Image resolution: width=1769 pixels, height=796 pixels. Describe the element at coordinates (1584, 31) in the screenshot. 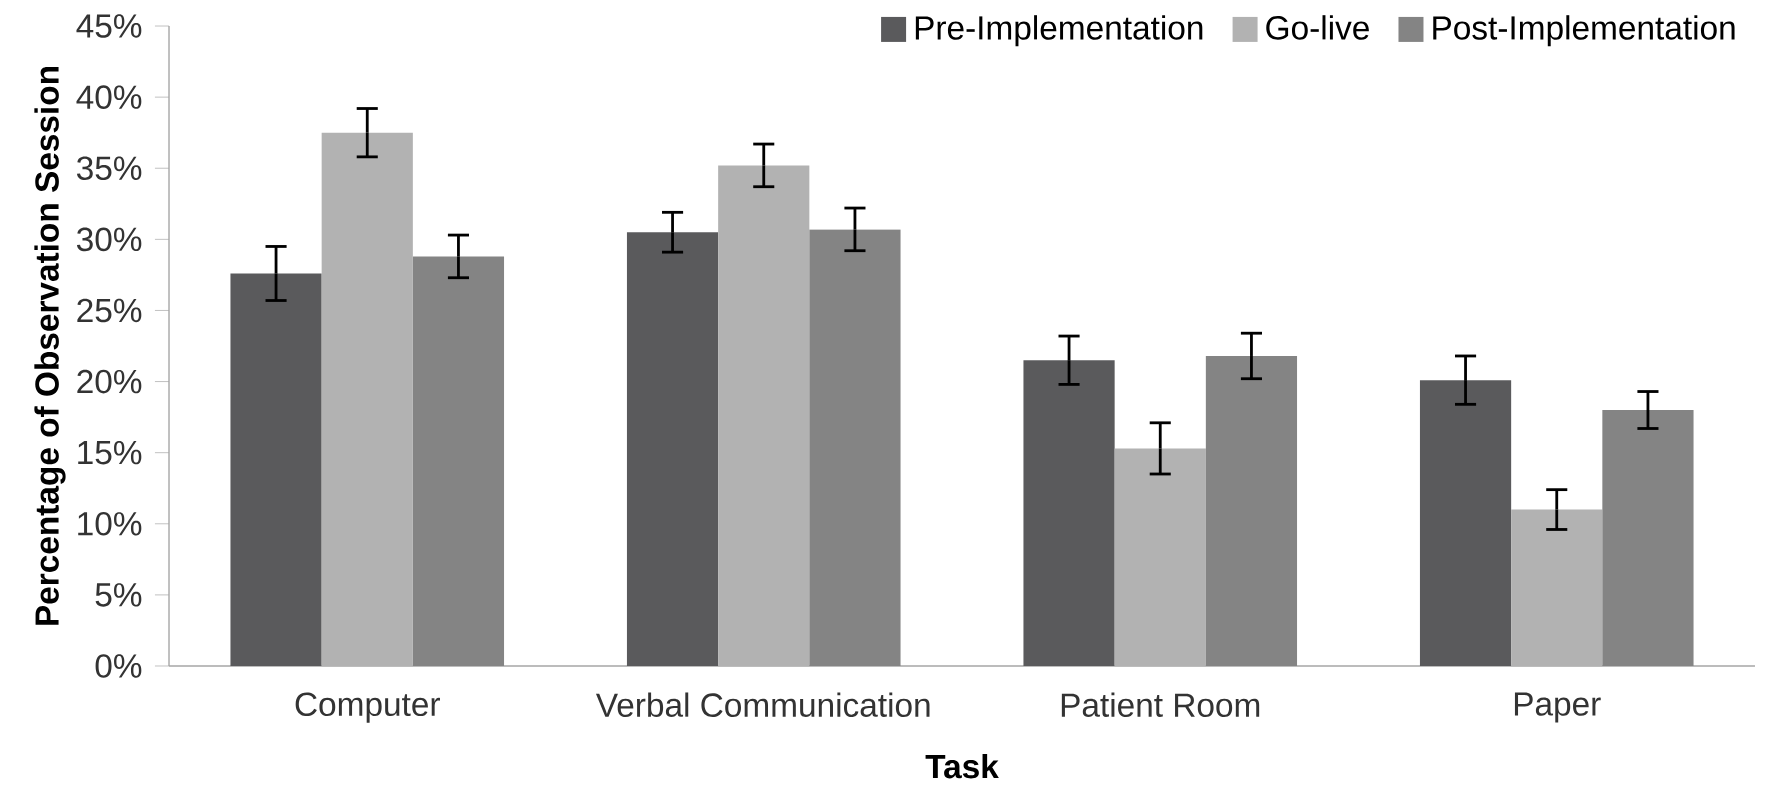

I see `legend-label: Post-Implementation` at that location.